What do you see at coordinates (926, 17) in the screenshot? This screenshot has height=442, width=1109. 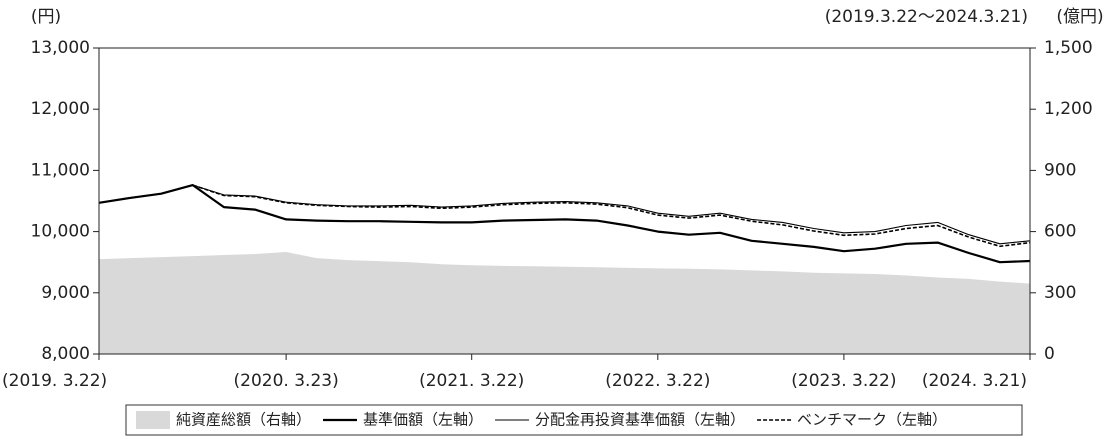 I see `period: (2019.3.22〜2024.3.21)` at bounding box center [926, 17].